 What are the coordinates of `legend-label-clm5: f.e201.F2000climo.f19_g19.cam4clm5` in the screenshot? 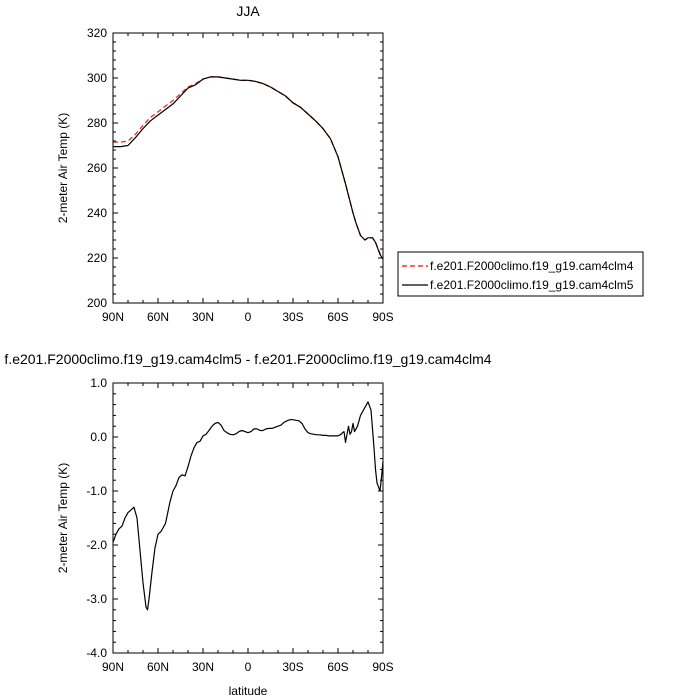 It's located at (532, 285).